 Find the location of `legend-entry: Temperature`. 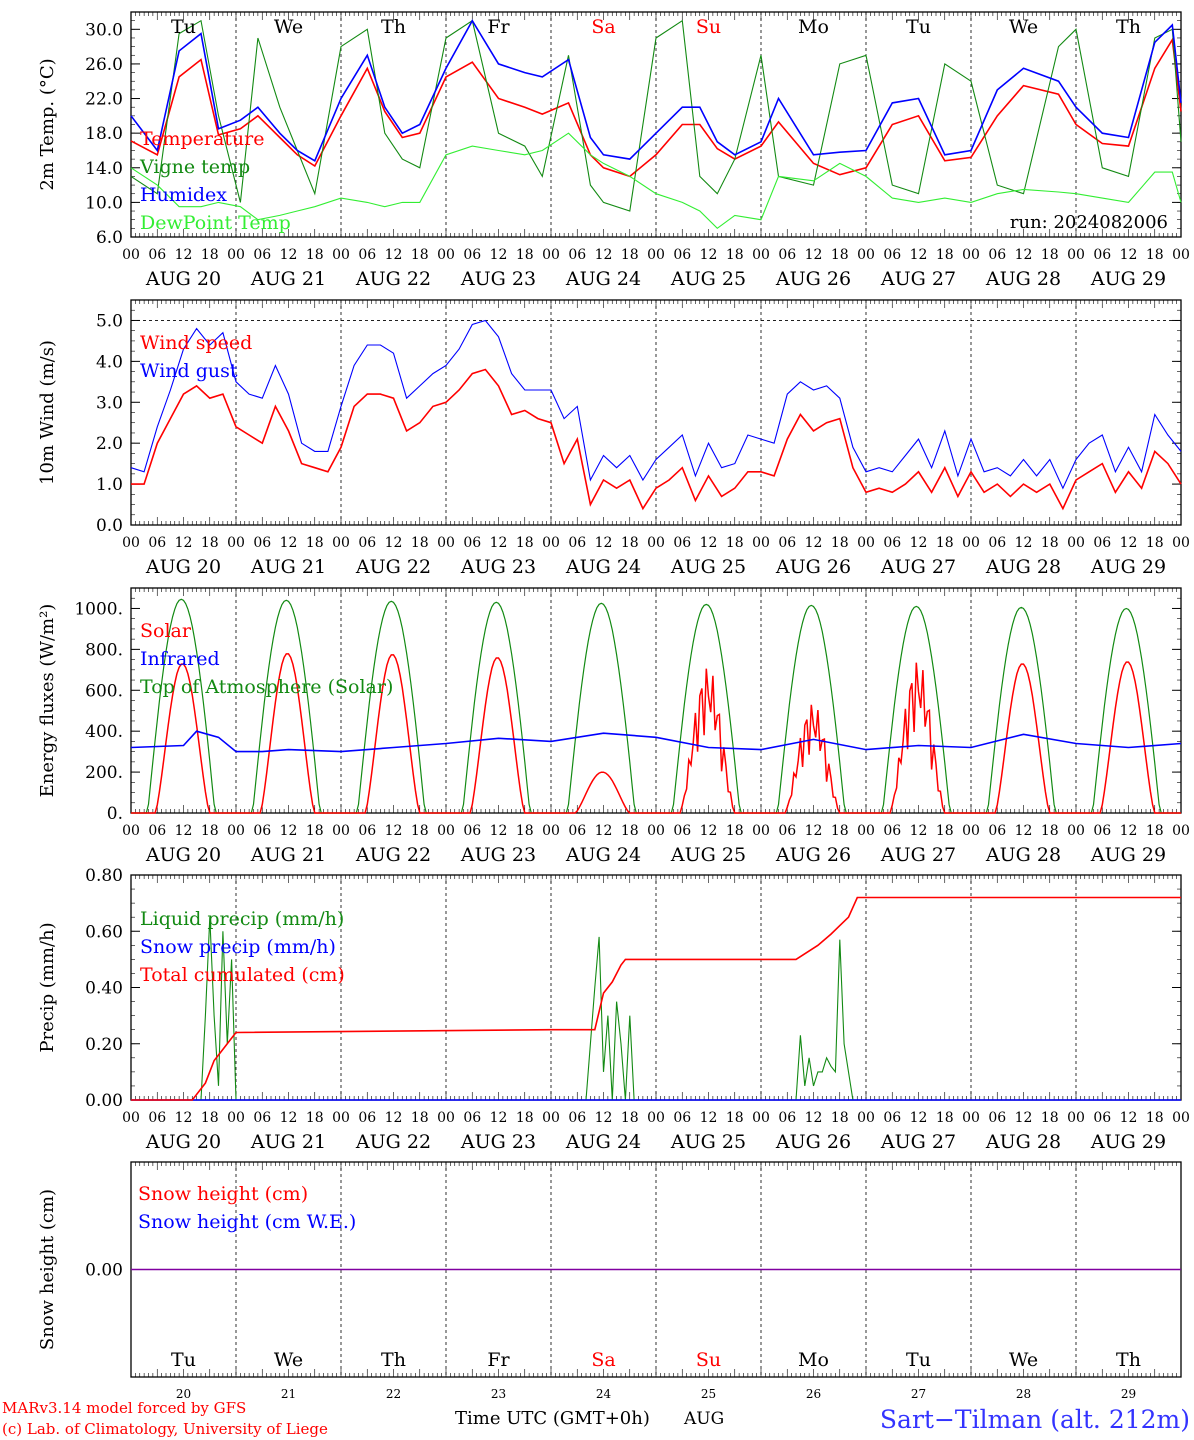

legend-entry: Temperature is located at coordinates (202, 139).